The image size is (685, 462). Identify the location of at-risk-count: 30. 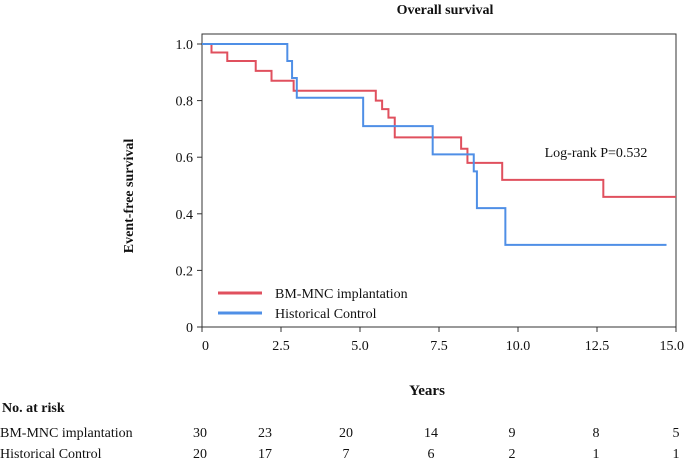
(200, 433).